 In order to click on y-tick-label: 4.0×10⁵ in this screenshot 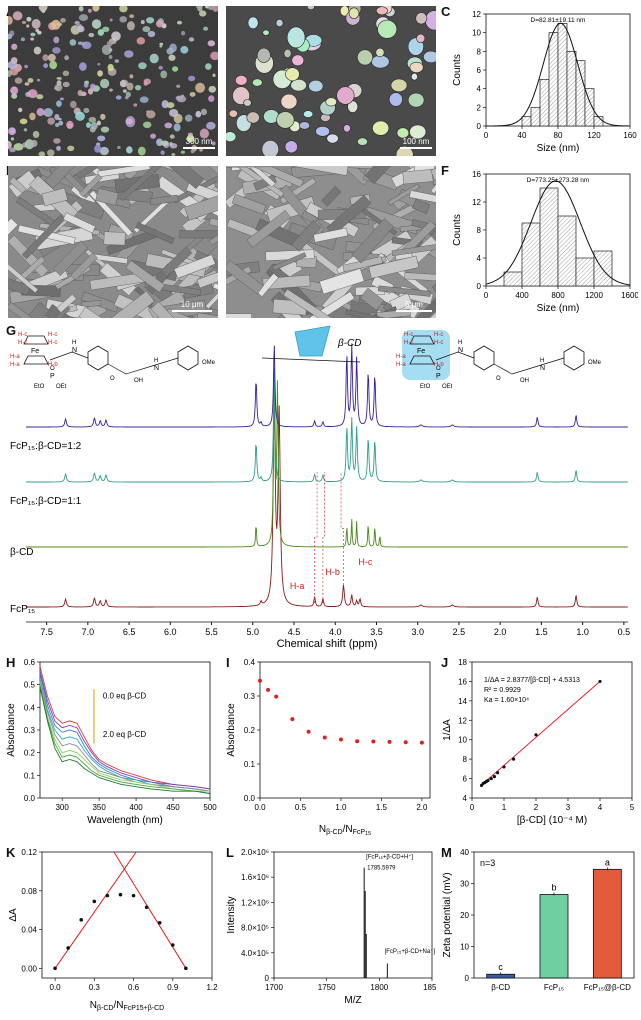, I will do `click(255, 953)`.